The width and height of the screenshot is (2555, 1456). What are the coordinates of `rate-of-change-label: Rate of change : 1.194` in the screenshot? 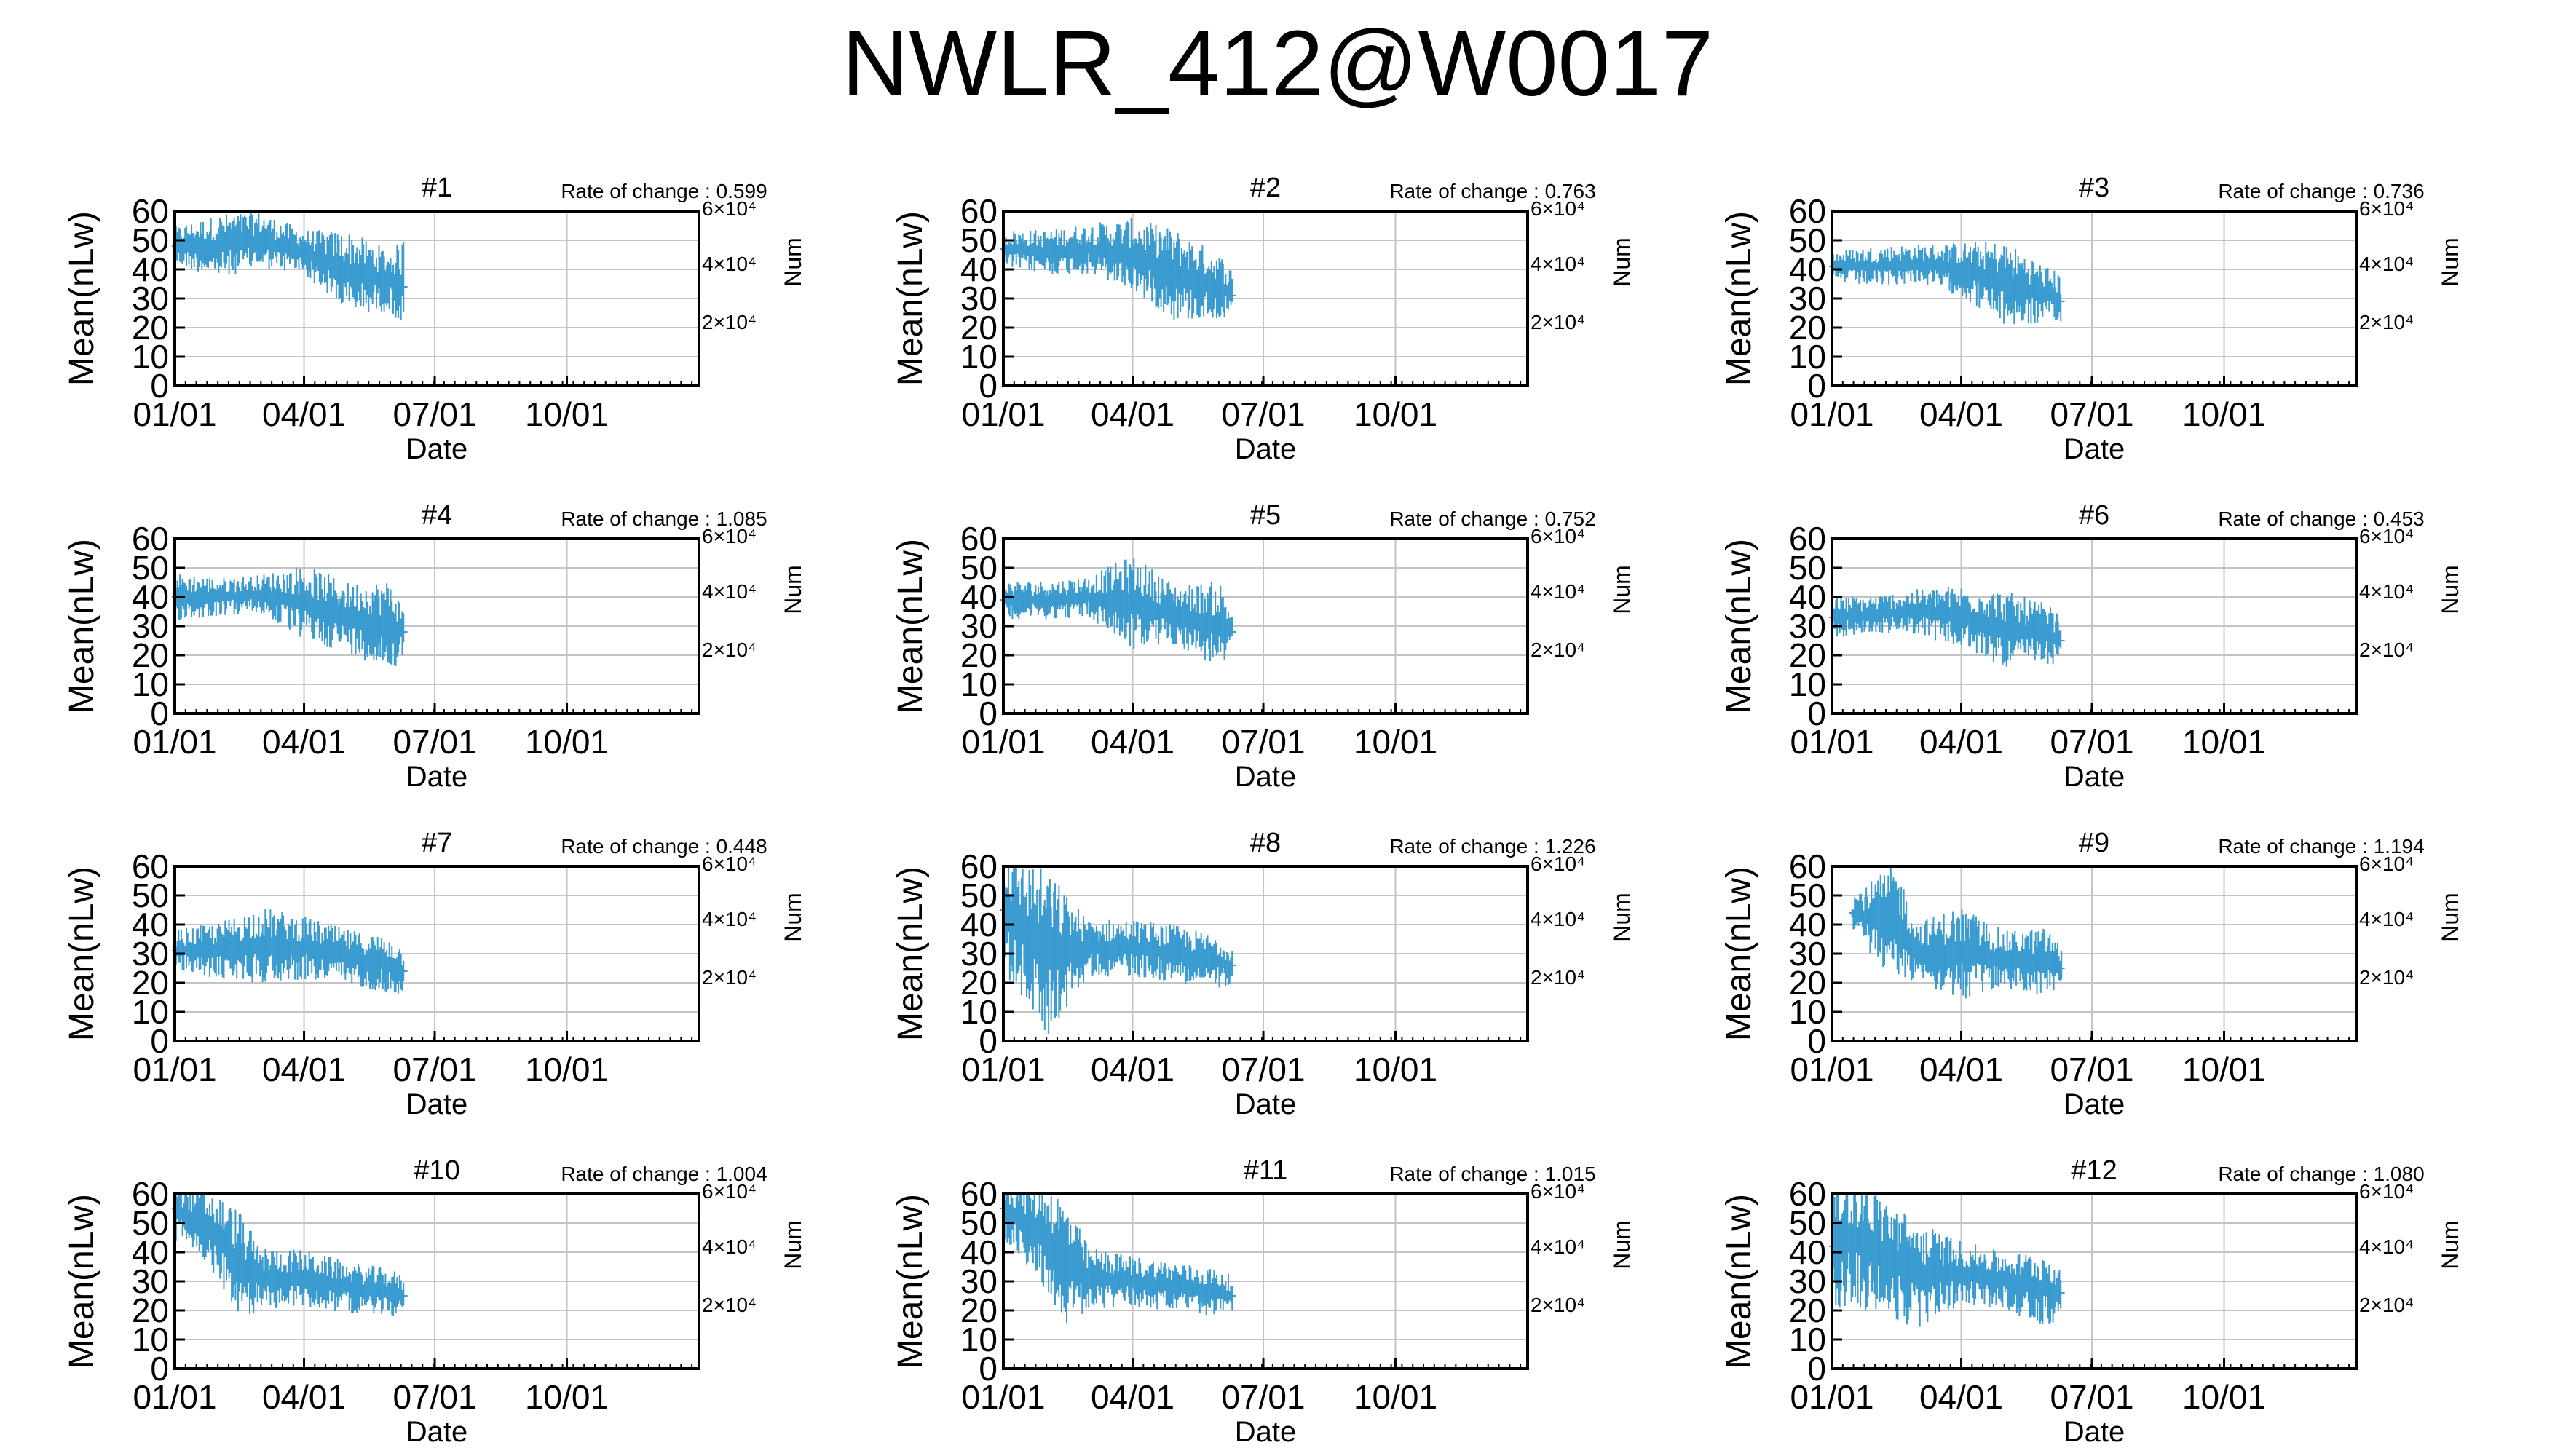 It's located at (2321, 846).